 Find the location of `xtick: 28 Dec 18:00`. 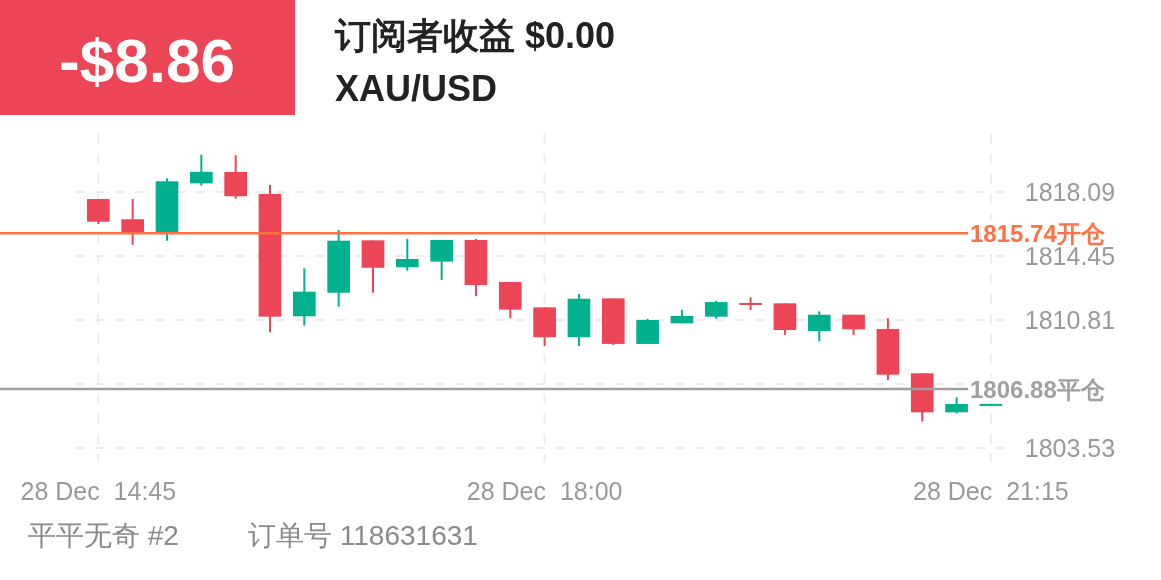

xtick: 28 Dec 18:00 is located at coordinates (544, 491).